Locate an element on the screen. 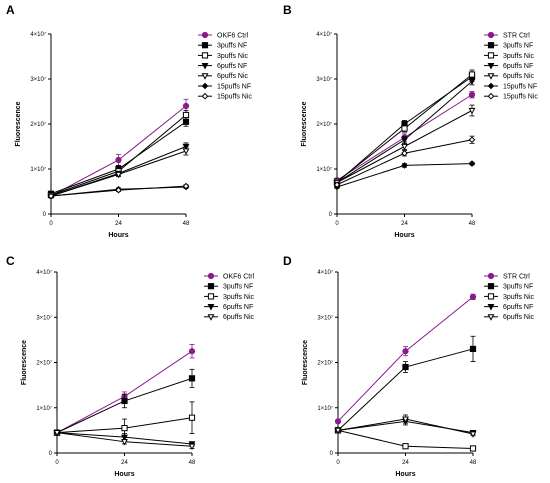 This screenshot has width=550, height=483. panel-letter-a: A is located at coordinates (10, 10).